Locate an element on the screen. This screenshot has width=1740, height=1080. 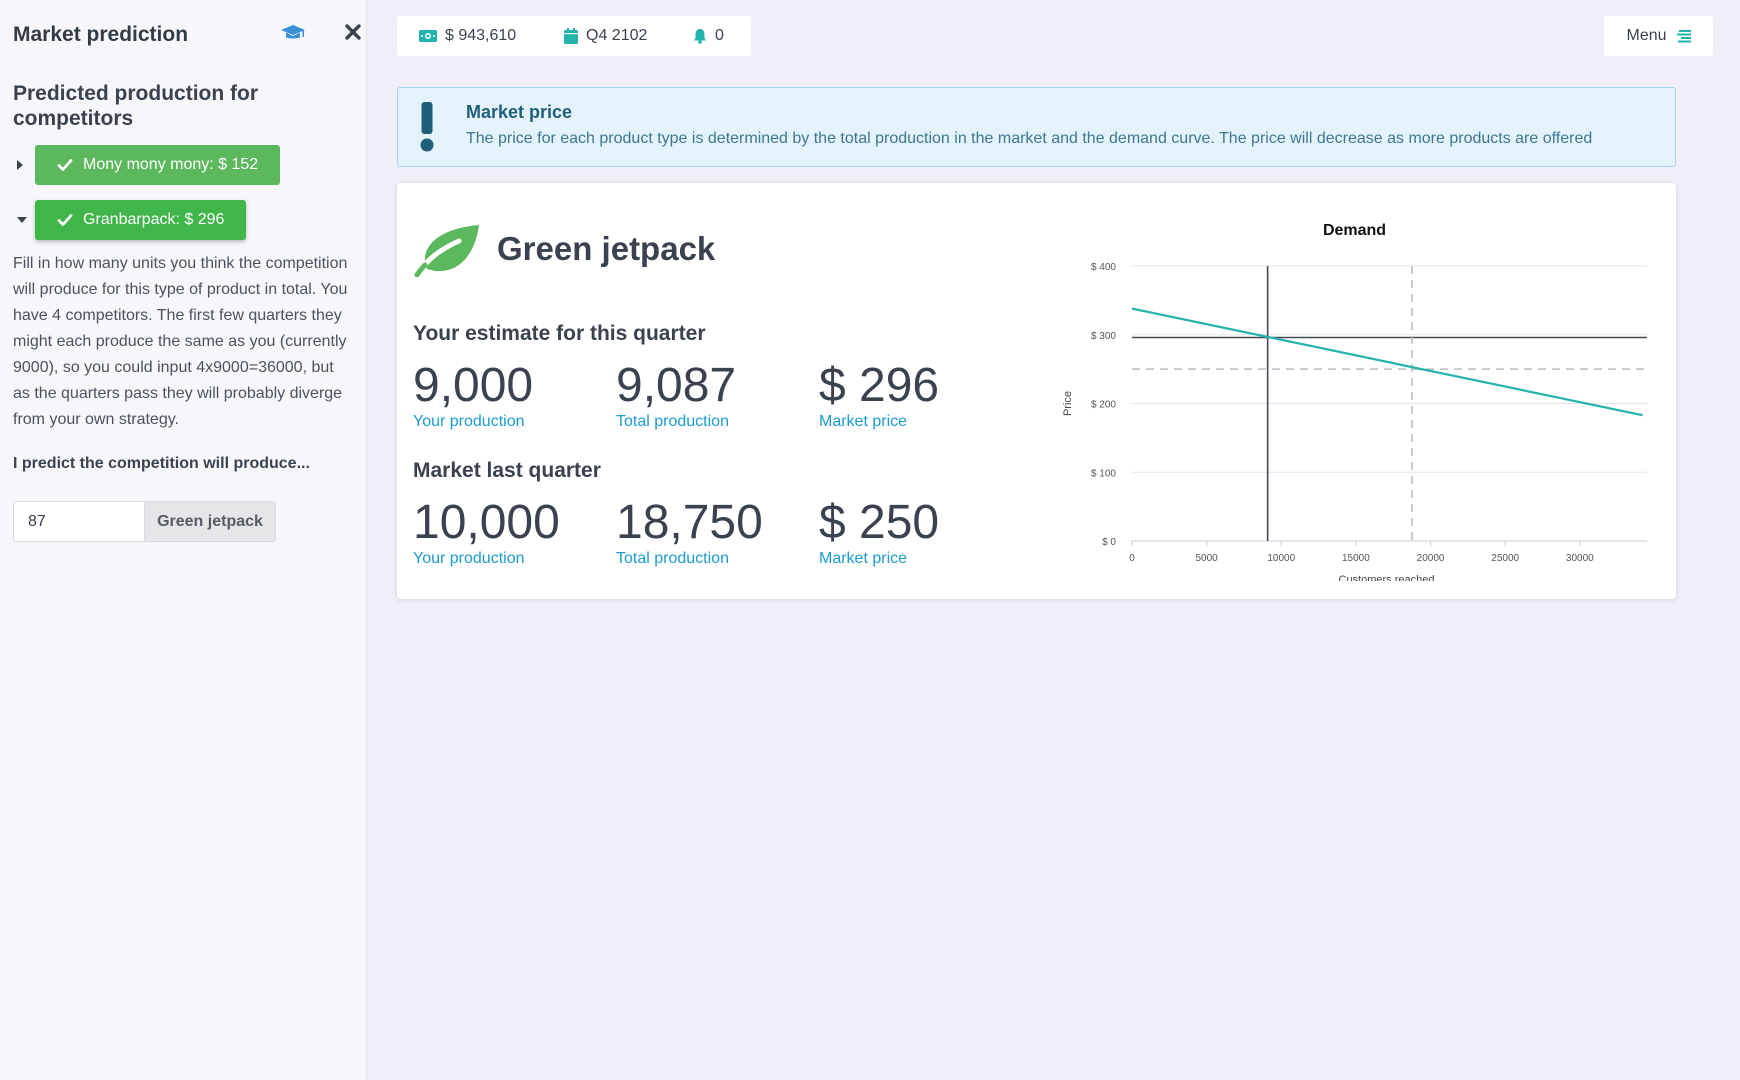
metric: 10,000 Your production is located at coordinates (514, 532).